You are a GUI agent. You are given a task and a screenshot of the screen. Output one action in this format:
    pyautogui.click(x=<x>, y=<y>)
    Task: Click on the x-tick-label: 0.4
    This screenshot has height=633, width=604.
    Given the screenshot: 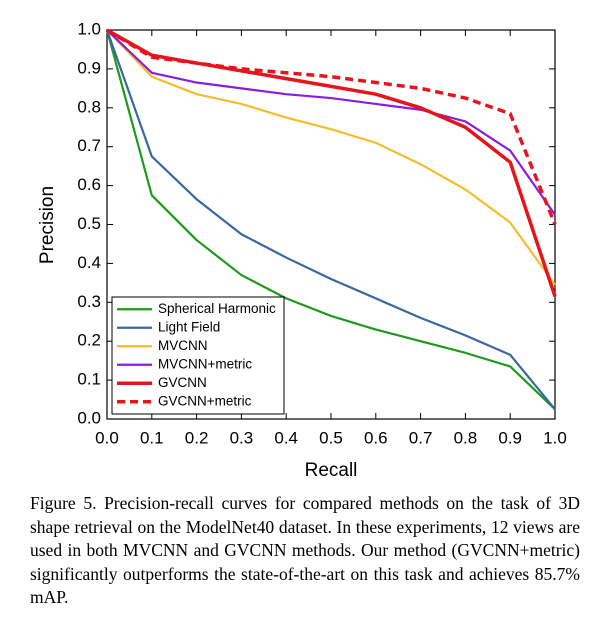 What is the action you would take?
    pyautogui.click(x=286, y=437)
    